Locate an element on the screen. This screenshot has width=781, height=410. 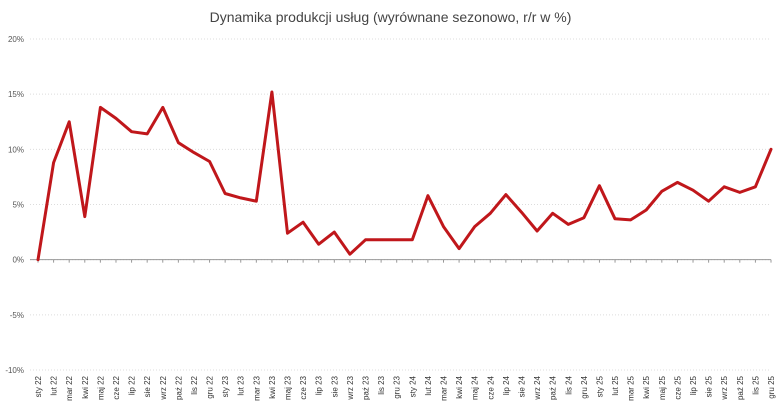
x-tick-label: sty 23 is located at coordinates (225, 386).